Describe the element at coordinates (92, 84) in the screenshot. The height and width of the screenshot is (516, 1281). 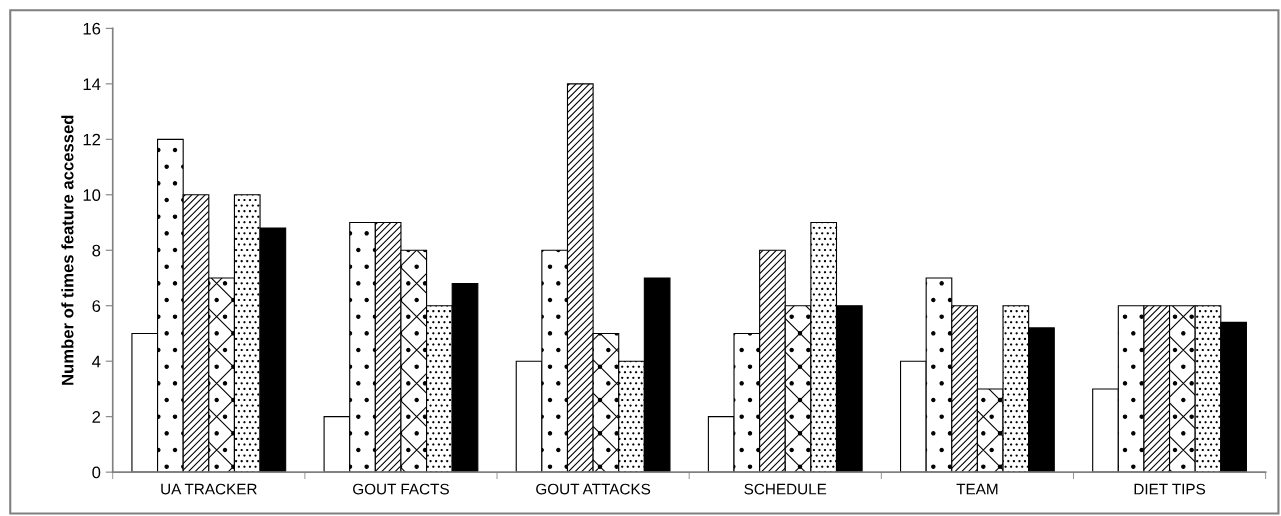
I see `y-tick-label: 14` at that location.